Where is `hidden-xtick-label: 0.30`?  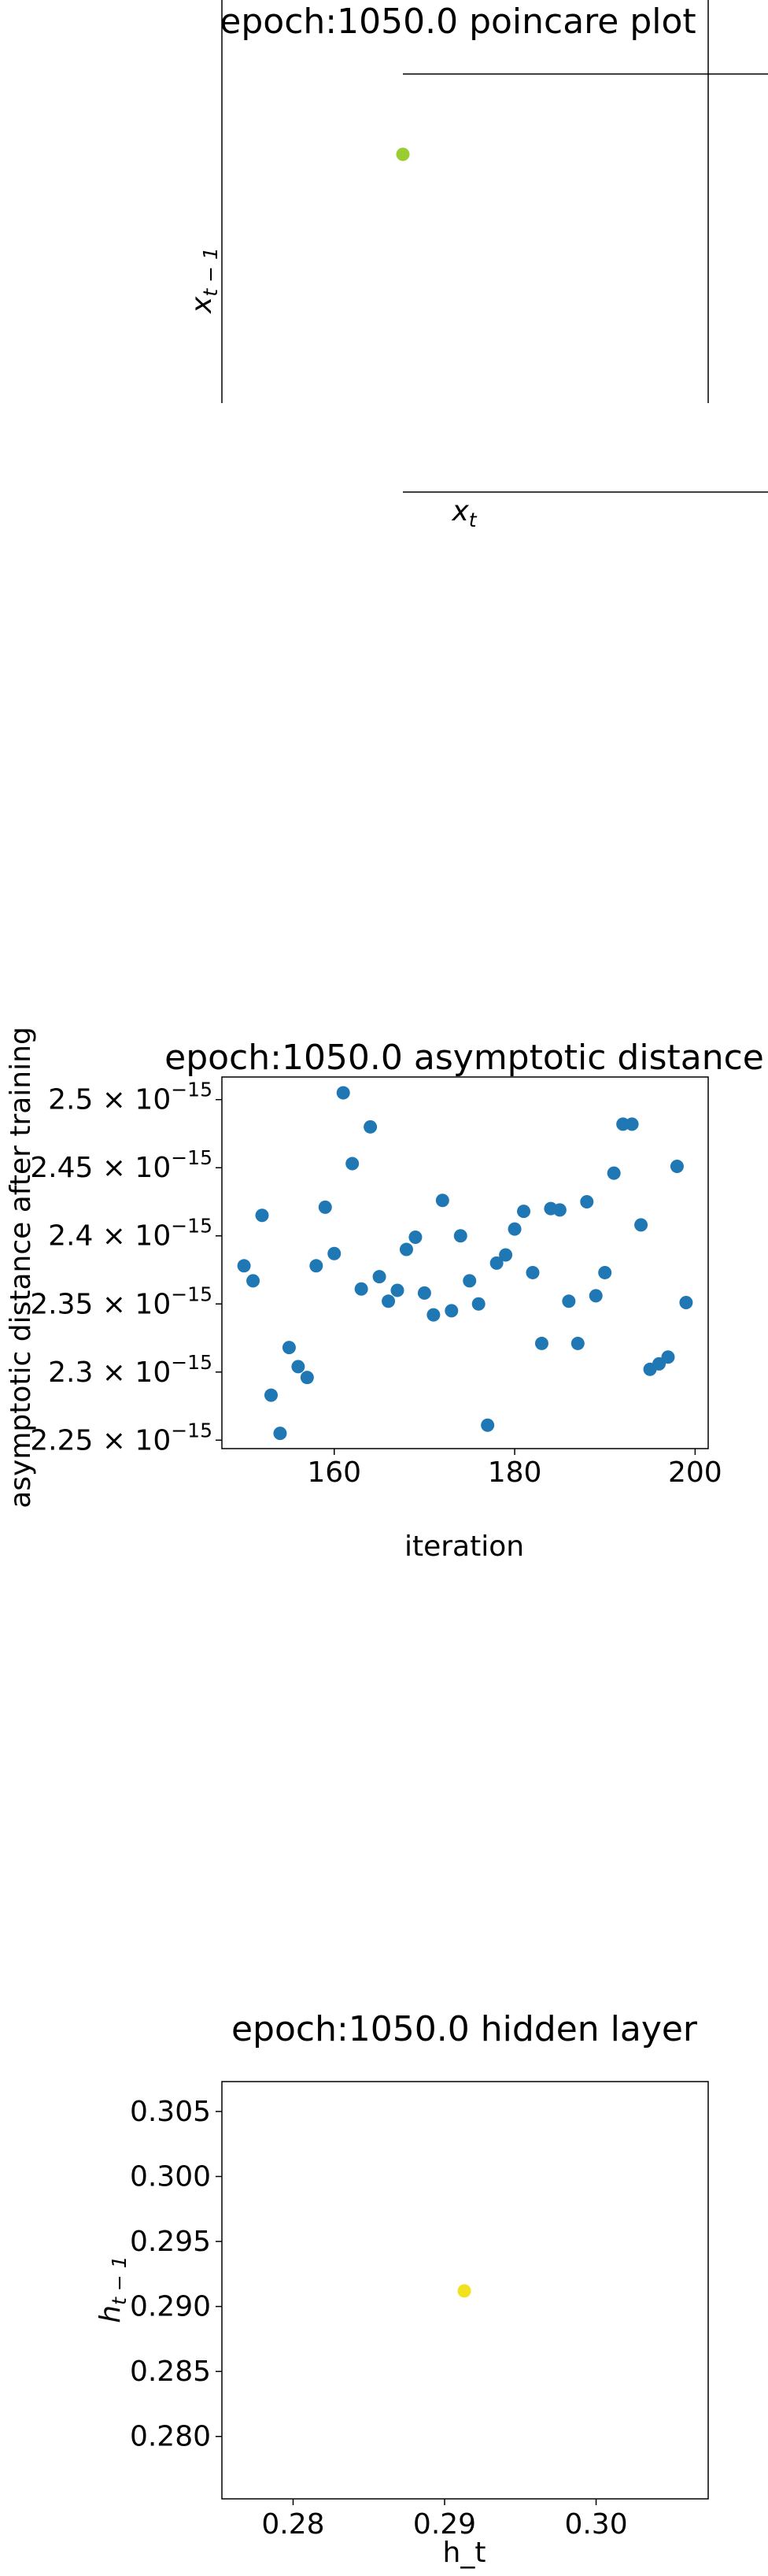 hidden-xtick-label: 0.30 is located at coordinates (595, 2524).